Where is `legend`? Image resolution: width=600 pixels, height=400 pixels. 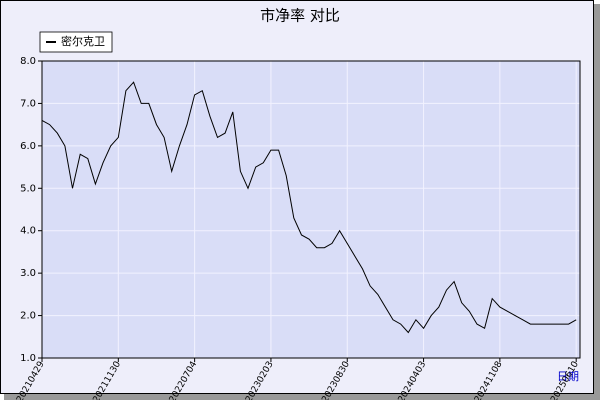 legend is located at coordinates (76, 42).